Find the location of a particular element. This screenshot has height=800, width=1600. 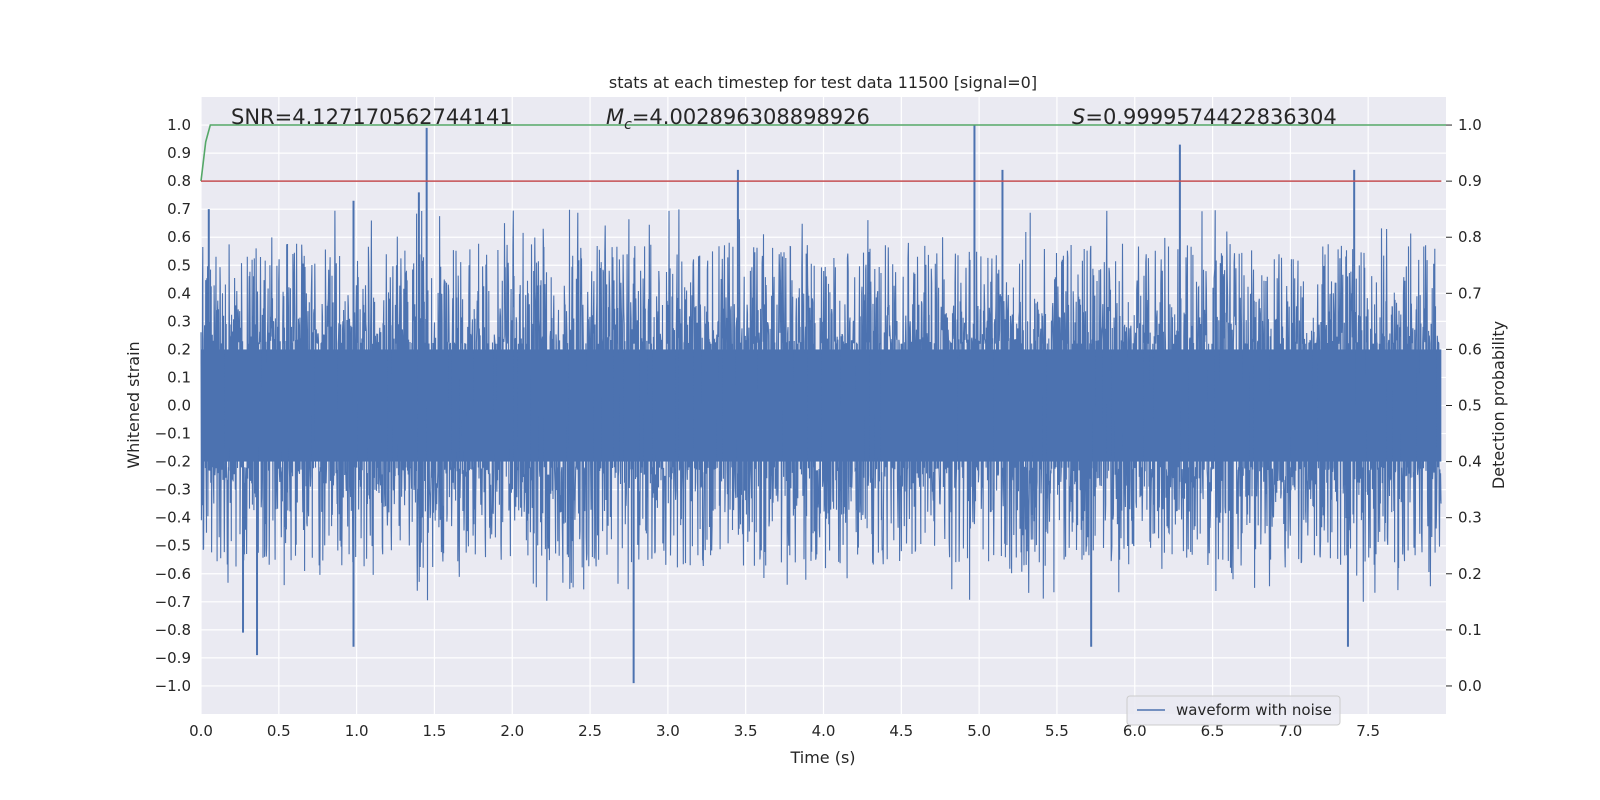

right-tick-label: 0.5 is located at coordinates (1470, 406).